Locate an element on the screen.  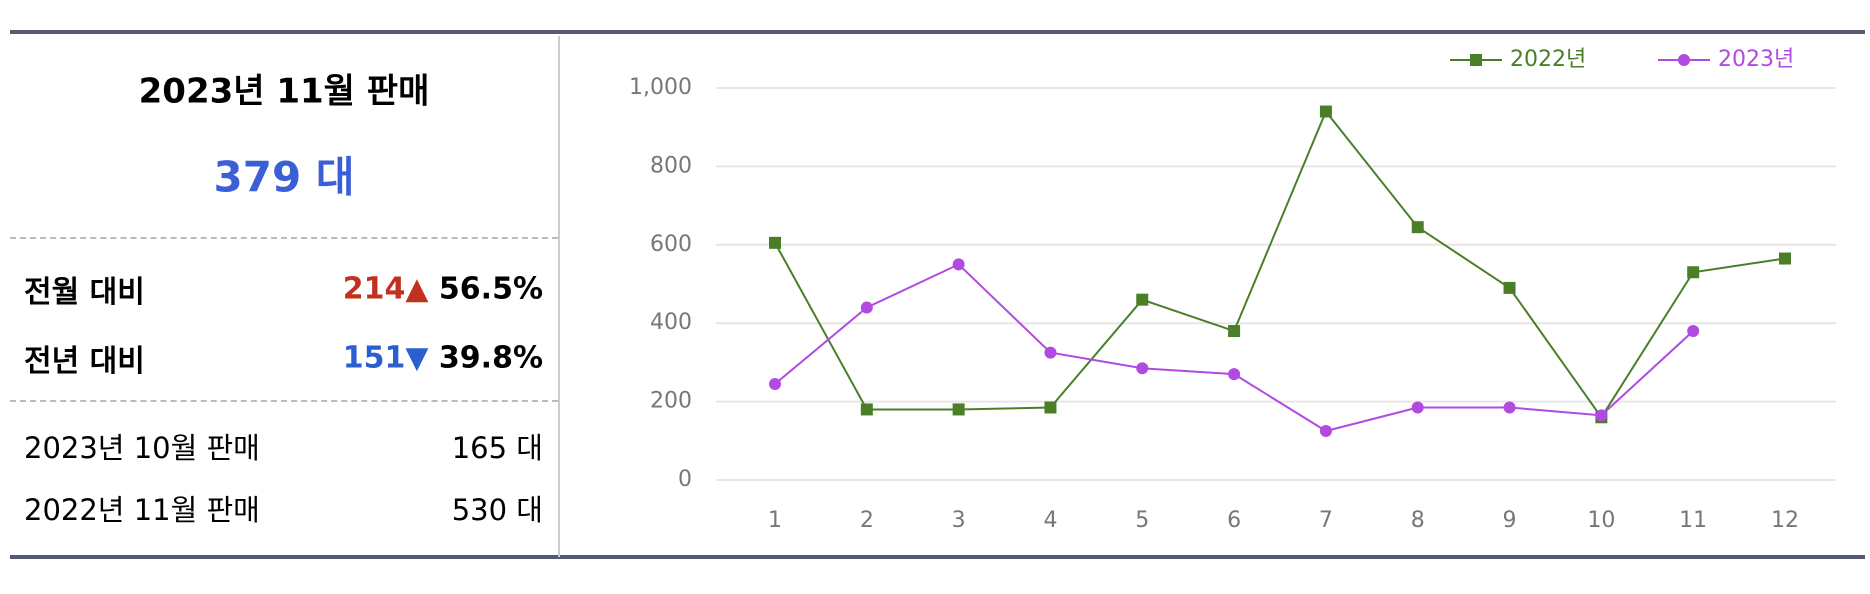
y-tick-label: 800 is located at coordinates (671, 165).